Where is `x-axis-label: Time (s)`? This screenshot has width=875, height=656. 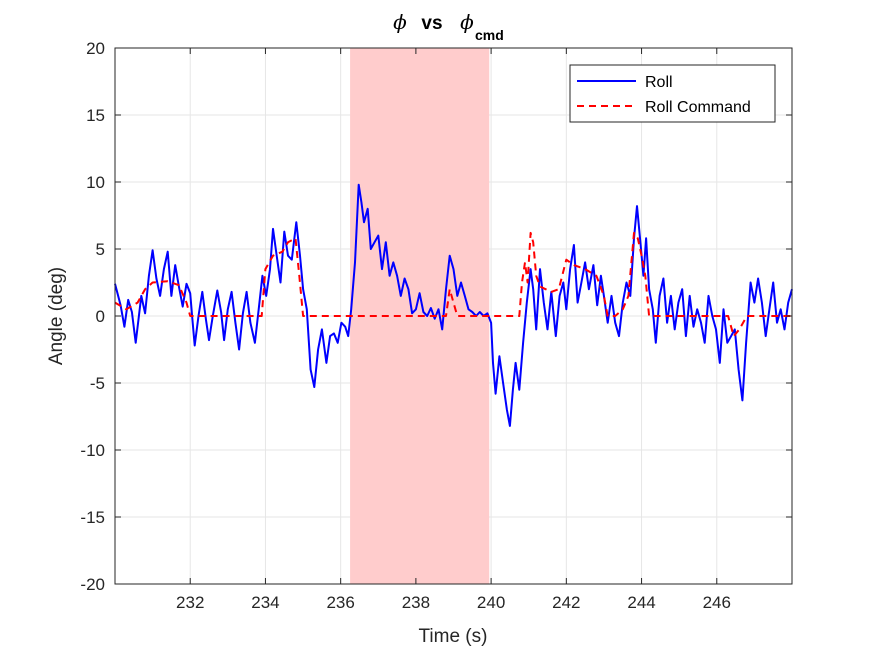 x-axis-label: Time (s) is located at coordinates (453, 636).